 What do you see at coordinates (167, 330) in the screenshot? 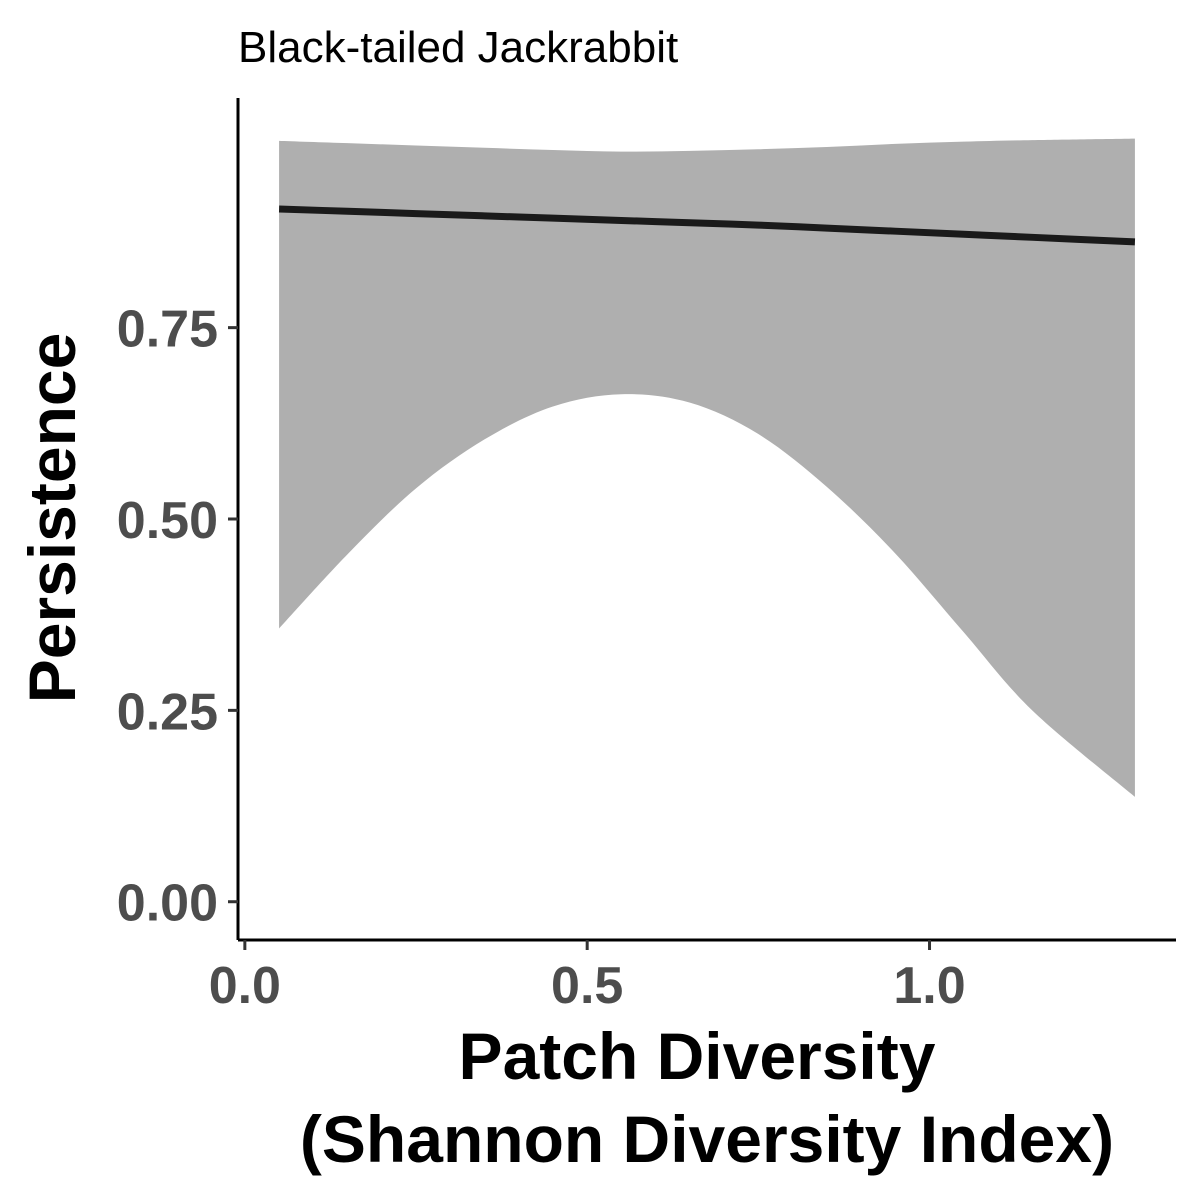
I see `y-tick-label-3: 0.75` at bounding box center [167, 330].